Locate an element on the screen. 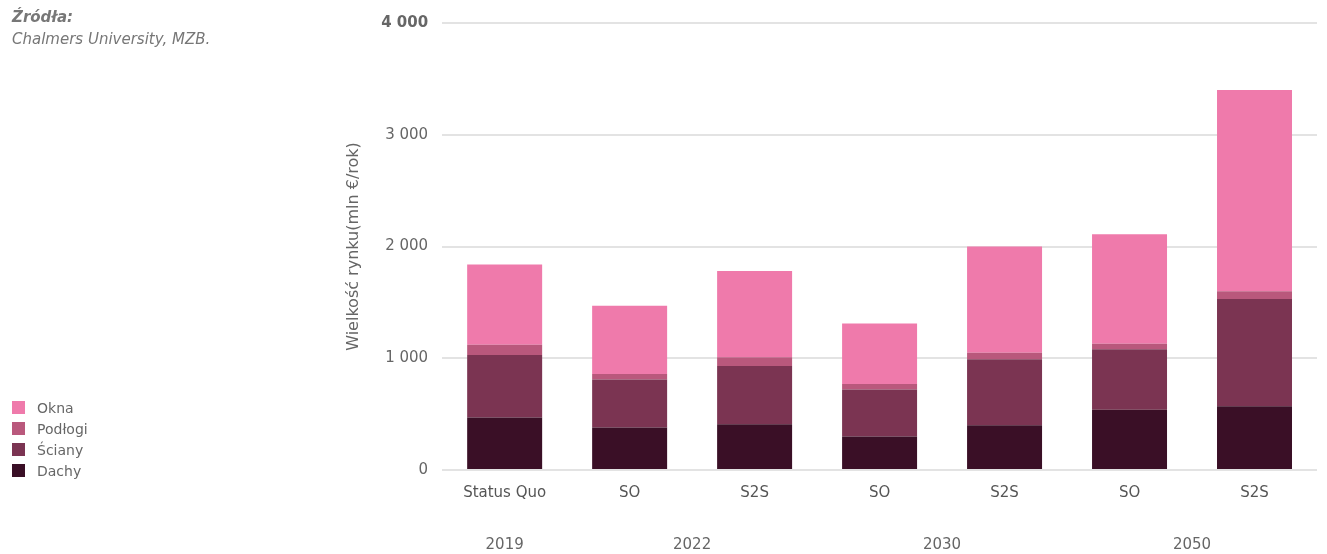  y-tick-label: 1 000 is located at coordinates (407, 357).